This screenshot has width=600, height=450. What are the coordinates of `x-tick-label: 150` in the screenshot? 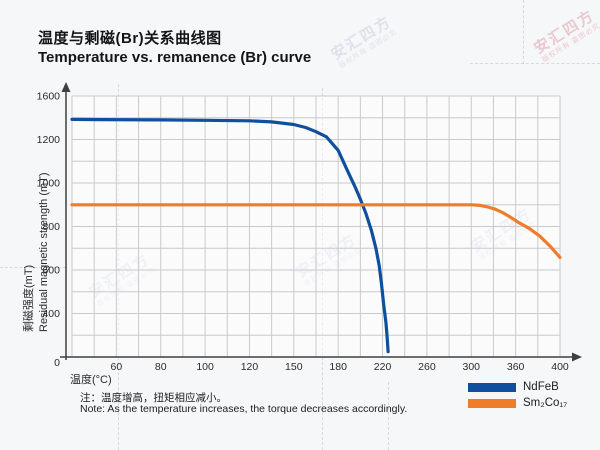 It's located at (294, 367).